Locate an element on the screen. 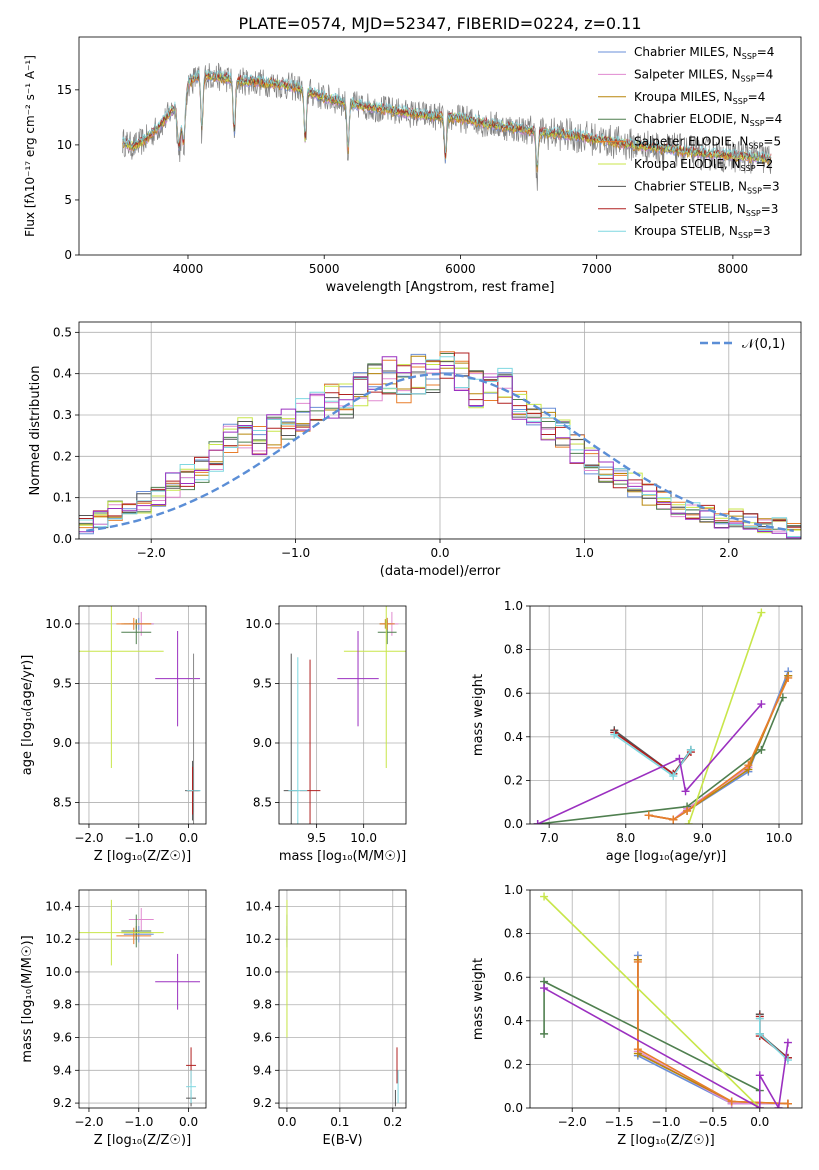 The image size is (819, 1170). y-tick-label: 1.0 is located at coordinates (513, 606).